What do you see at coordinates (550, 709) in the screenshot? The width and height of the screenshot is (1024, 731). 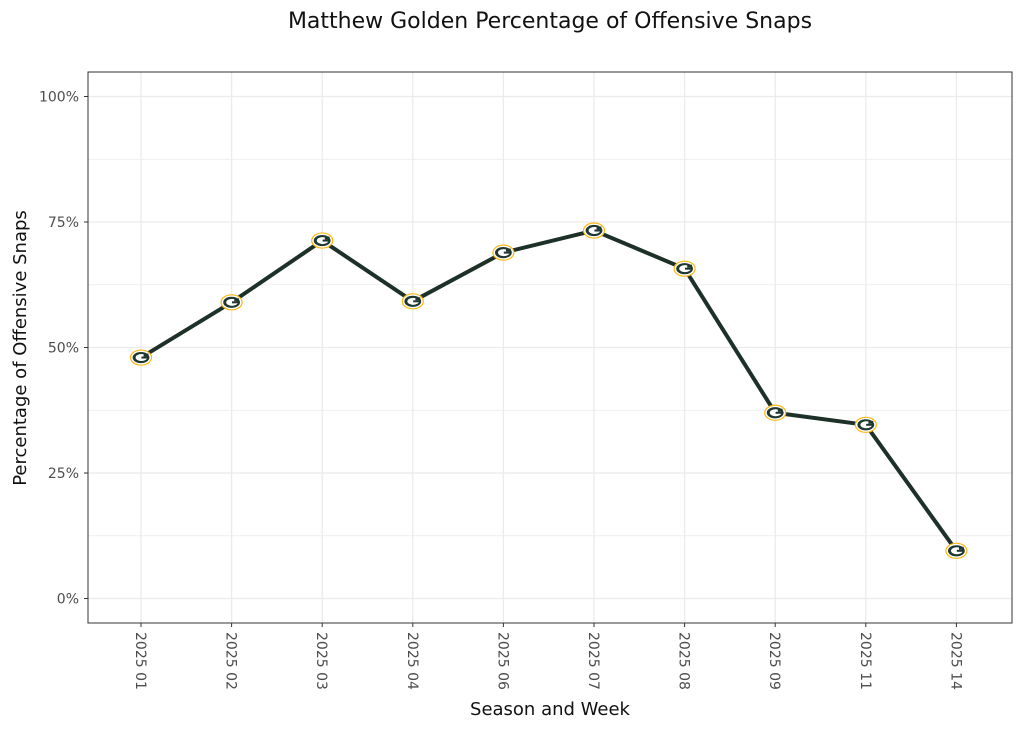 I see `x-axis-title: Season and Week` at bounding box center [550, 709].